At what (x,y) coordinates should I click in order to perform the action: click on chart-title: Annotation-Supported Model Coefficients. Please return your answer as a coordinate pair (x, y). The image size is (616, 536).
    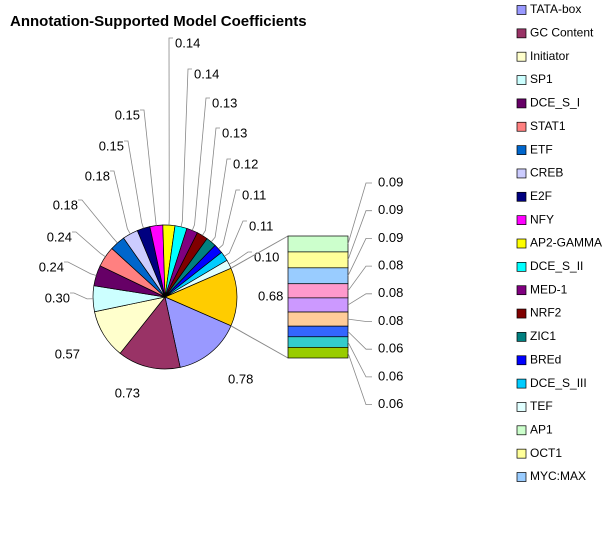
    Looking at the image, I should click on (158, 21).